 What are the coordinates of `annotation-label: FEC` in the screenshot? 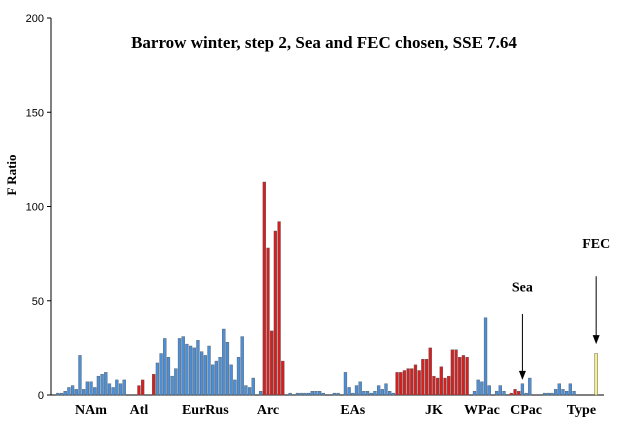 It's located at (596, 244).